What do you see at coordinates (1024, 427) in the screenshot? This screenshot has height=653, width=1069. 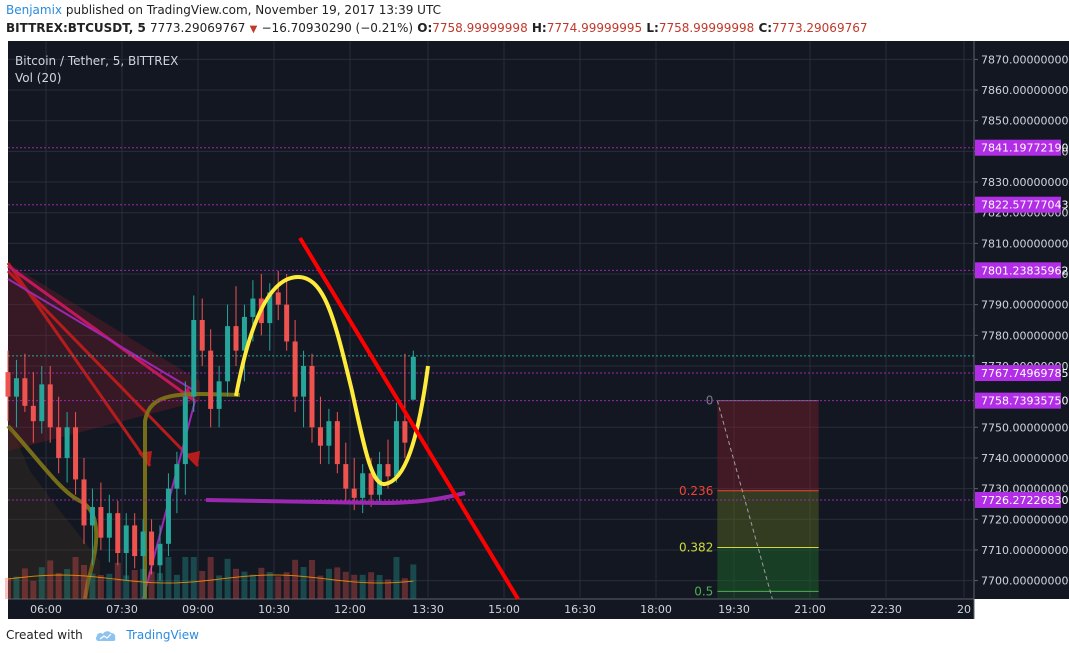 I see `y-tick-label: 7750.00000000` at bounding box center [1024, 427].